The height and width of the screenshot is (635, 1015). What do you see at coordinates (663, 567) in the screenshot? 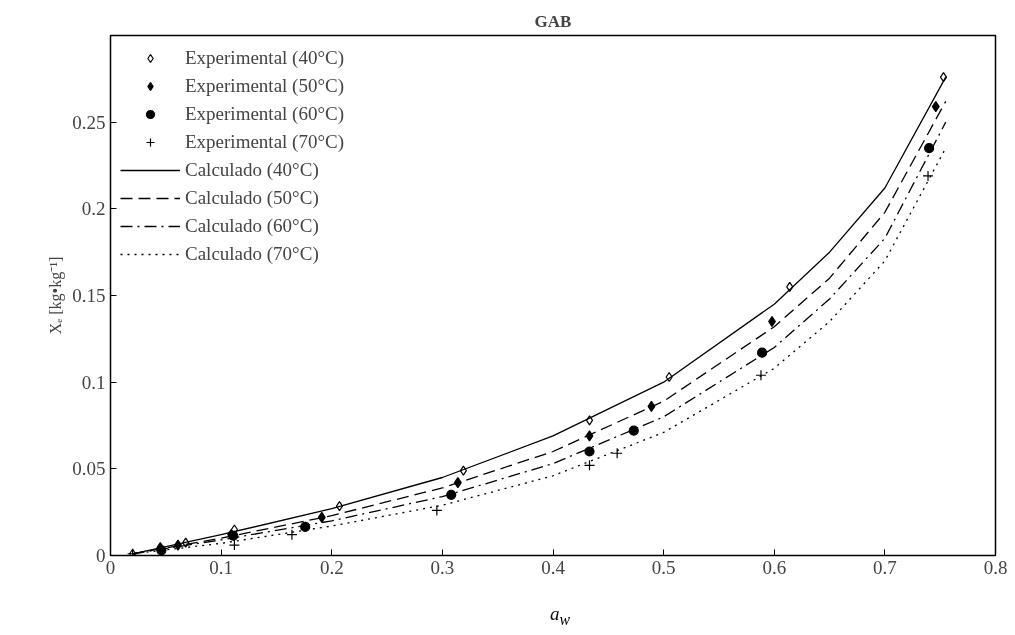
I see `x-tick-label: 0.5` at bounding box center [663, 567].